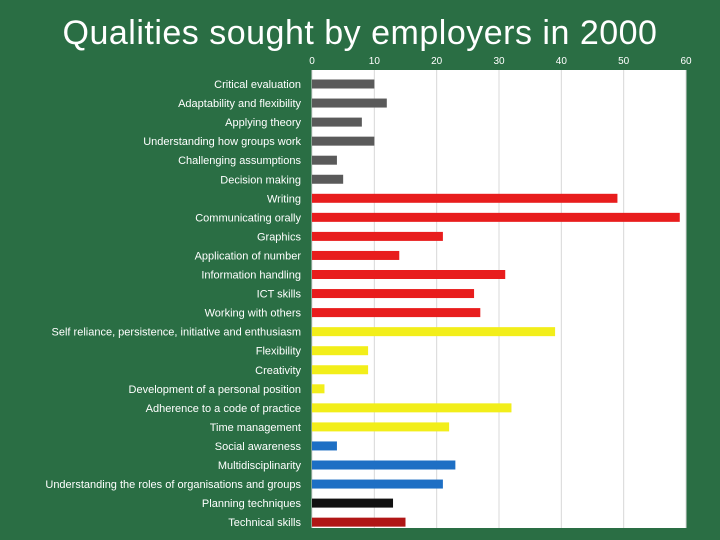 The width and height of the screenshot is (720, 540). What do you see at coordinates (248, 256) in the screenshot?
I see `category-label-9: Application of number` at bounding box center [248, 256].